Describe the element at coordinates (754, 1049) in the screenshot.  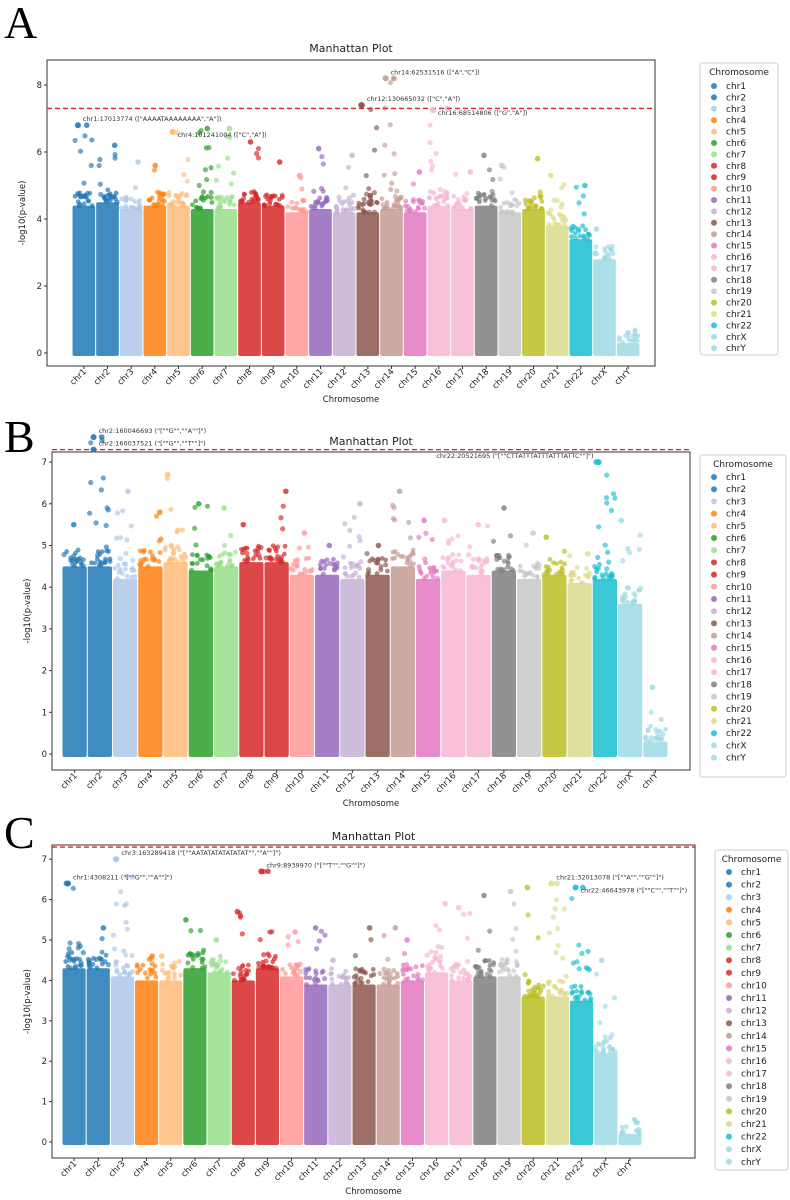
I see `legend-entry: chr15` at that location.